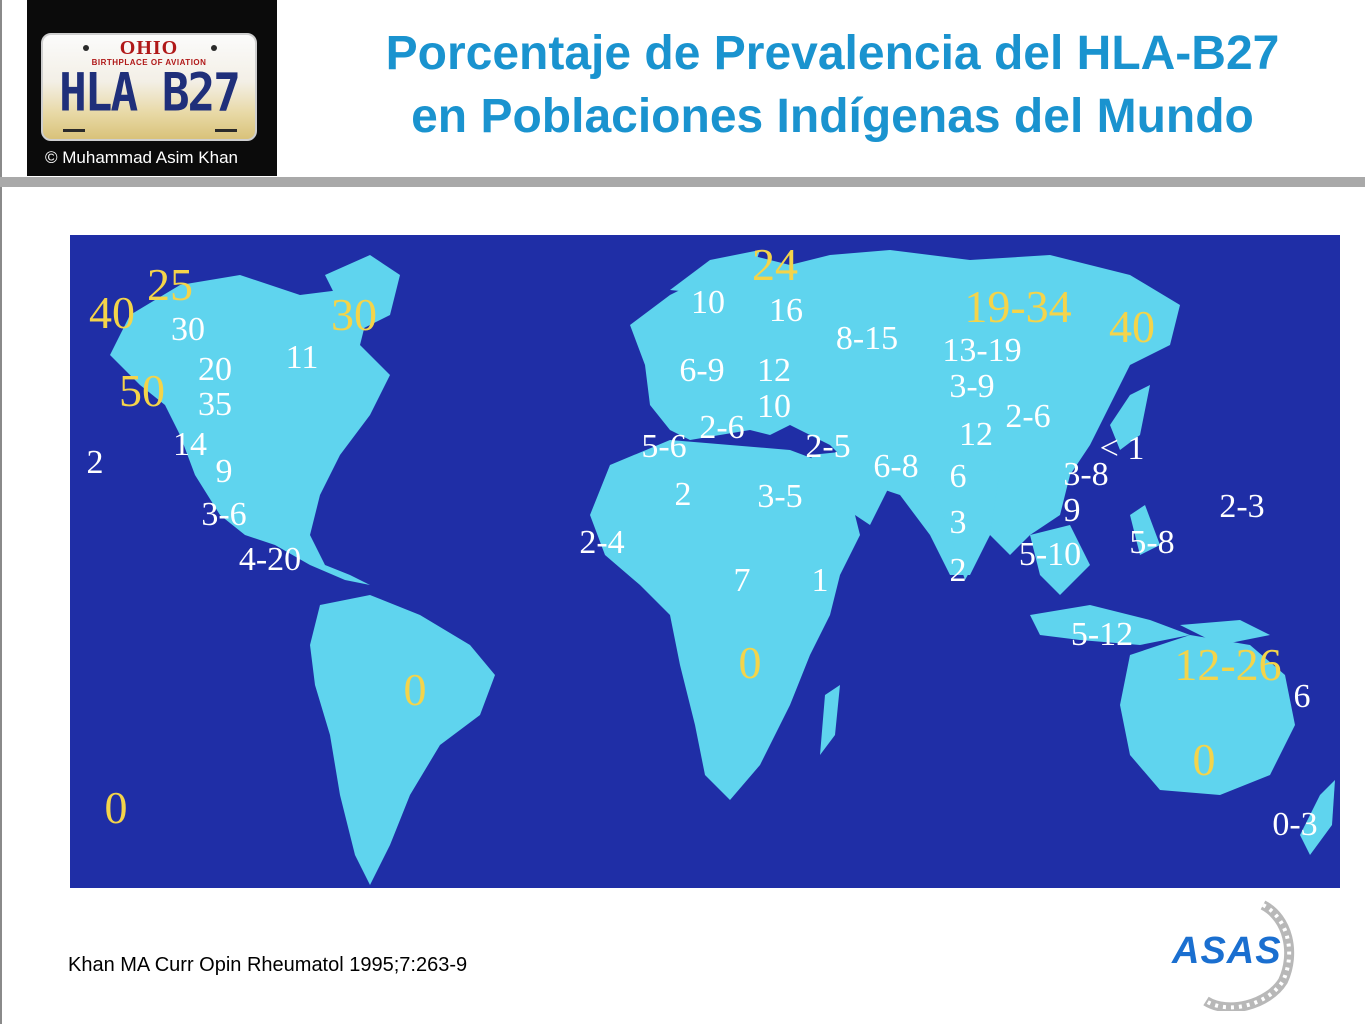  Describe the element at coordinates (270, 559) in the screenshot. I see `prevalence-label: 4-20` at that location.